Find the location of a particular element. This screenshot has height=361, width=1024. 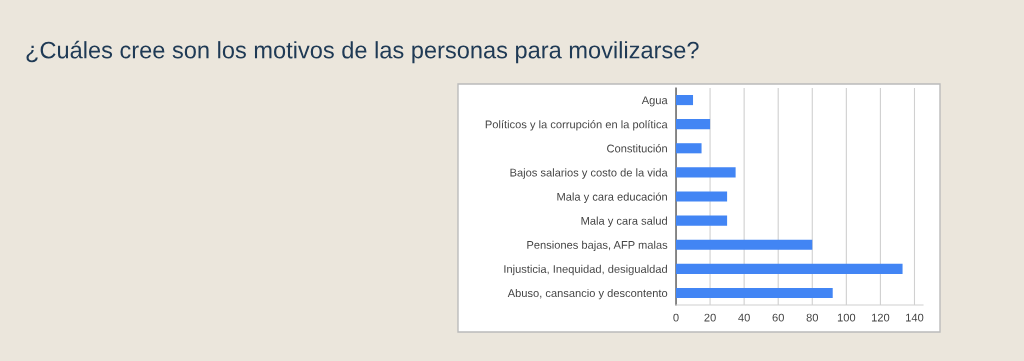

x-tick-label: 60 is located at coordinates (778, 317).